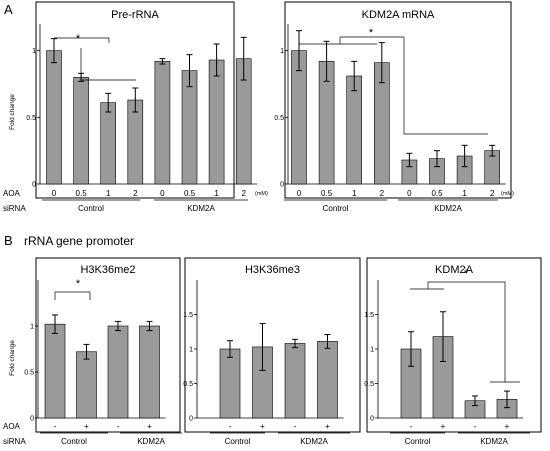 This screenshot has height=451, width=550. What do you see at coordinates (454, 270) in the screenshot?
I see `chart-title: KDM2A` at bounding box center [454, 270].